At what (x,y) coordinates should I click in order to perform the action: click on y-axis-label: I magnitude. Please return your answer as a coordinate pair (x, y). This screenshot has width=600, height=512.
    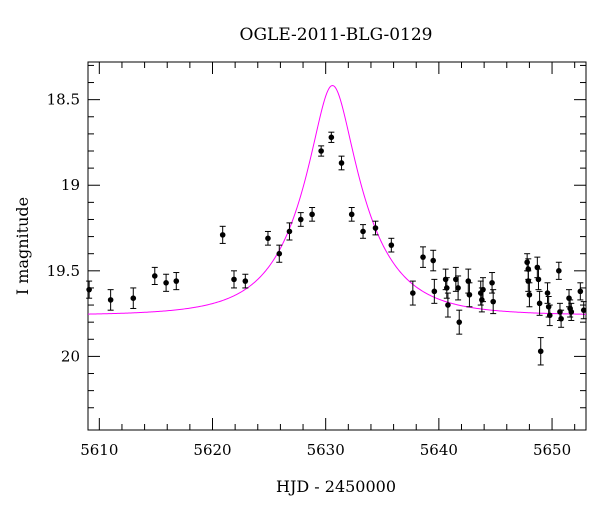
    Looking at the image, I should click on (22, 246).